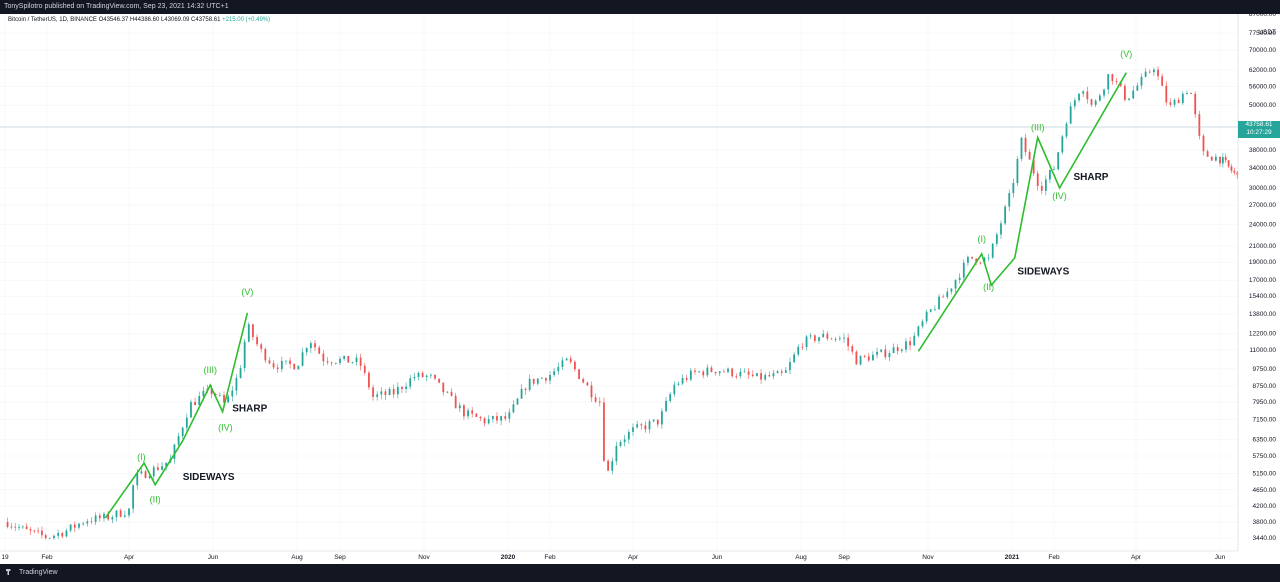  Describe the element at coordinates (1262, 105) in the screenshot. I see `price-tick-label: 50000.00` at that location.